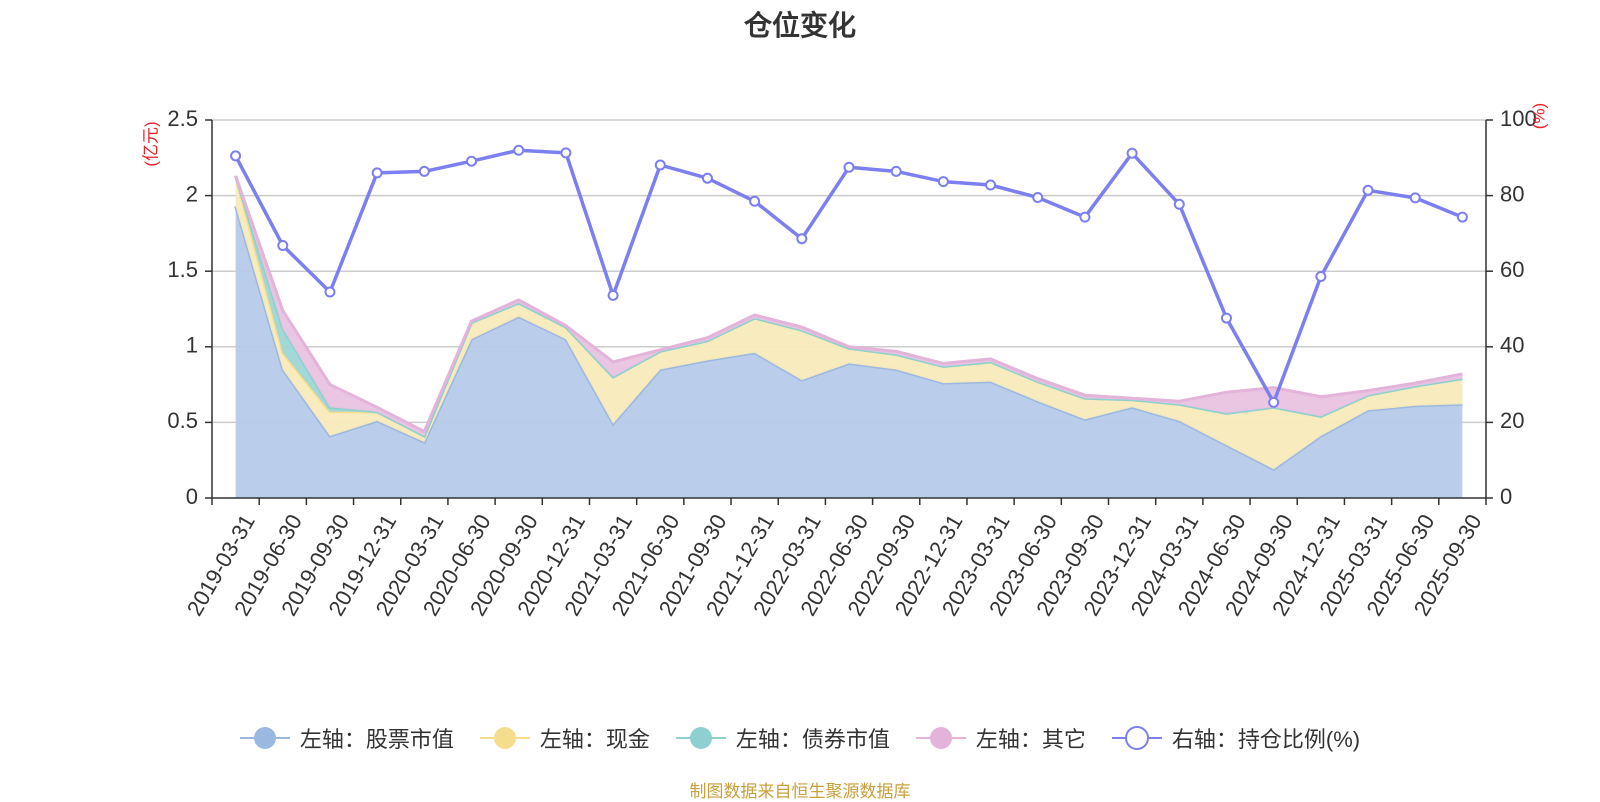  I want to click on legend-label-stock: 左轴：股票市值, so click(376, 739).